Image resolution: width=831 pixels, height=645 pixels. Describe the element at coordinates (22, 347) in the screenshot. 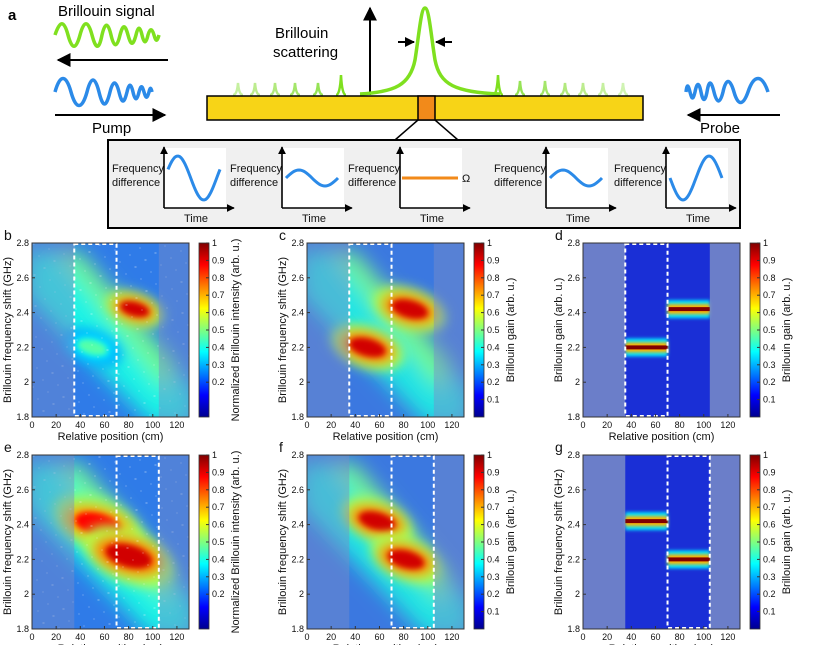

I see `y-tick-label: 2.2` at that location.